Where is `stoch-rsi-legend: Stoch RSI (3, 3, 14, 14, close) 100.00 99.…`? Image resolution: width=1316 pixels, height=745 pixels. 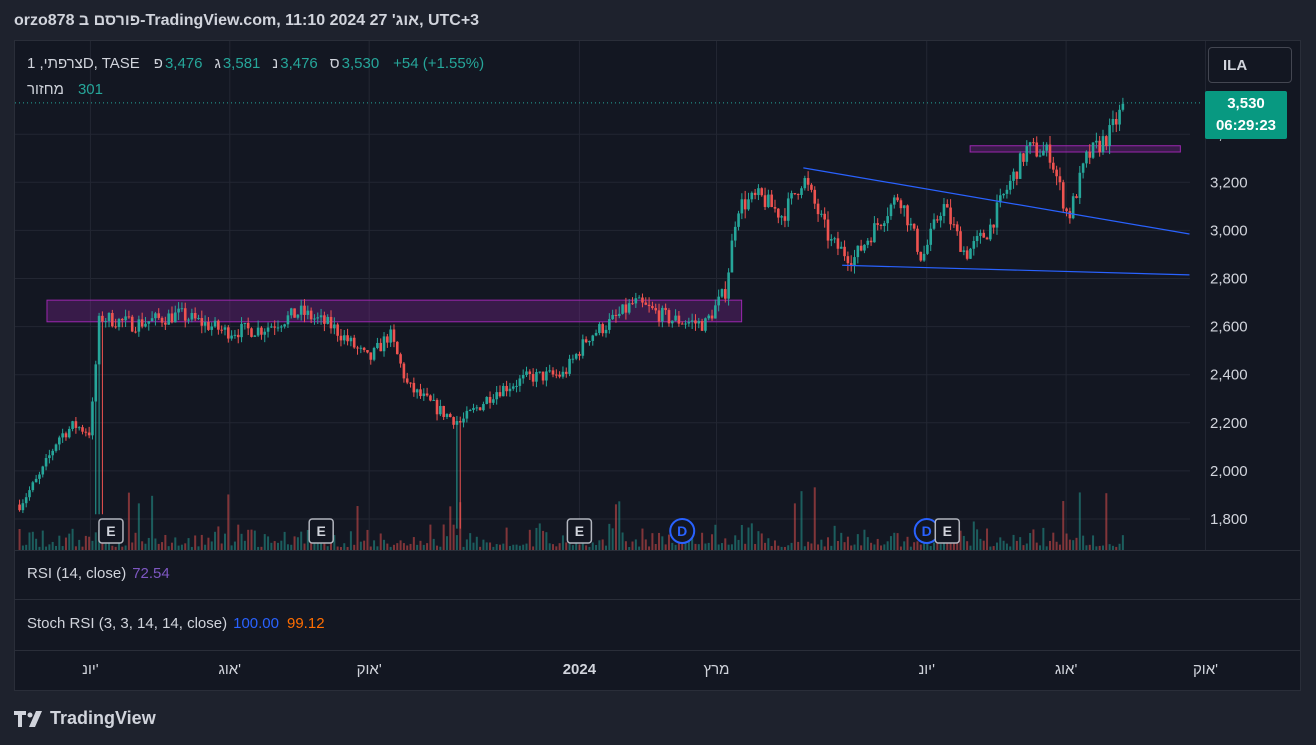 stoch-rsi-legend: Stoch RSI (3, 3, 14, 14, close) 100.00 99.… is located at coordinates (176, 623).